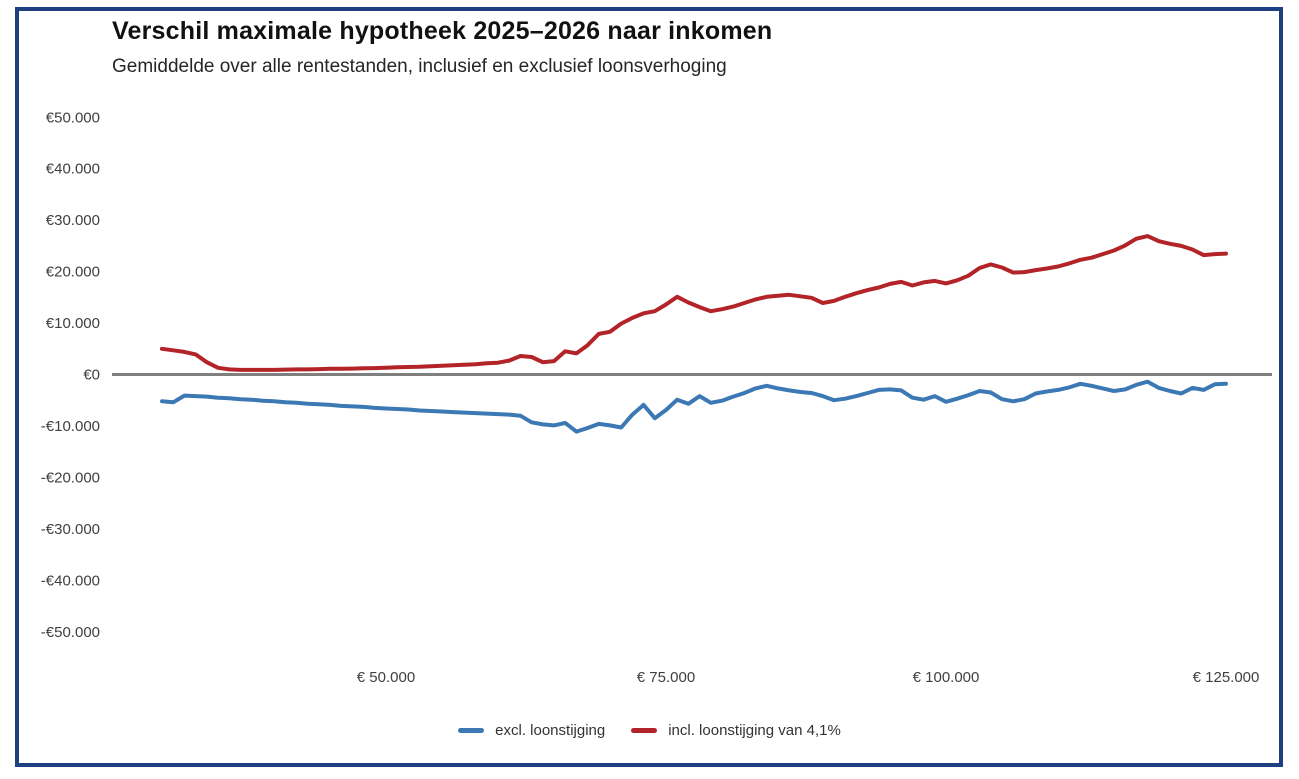 Image resolution: width=1299 pixels, height=779 pixels. What do you see at coordinates (73, 169) in the screenshot?
I see `y-tick-label: €40.000` at bounding box center [73, 169].